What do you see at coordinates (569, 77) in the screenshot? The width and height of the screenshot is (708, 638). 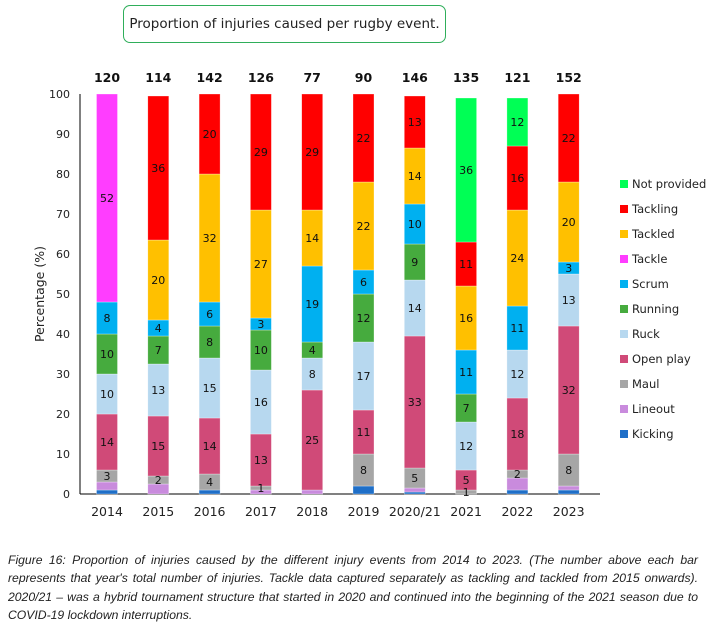 I see `total-injuries-label: 152` at bounding box center [569, 77].